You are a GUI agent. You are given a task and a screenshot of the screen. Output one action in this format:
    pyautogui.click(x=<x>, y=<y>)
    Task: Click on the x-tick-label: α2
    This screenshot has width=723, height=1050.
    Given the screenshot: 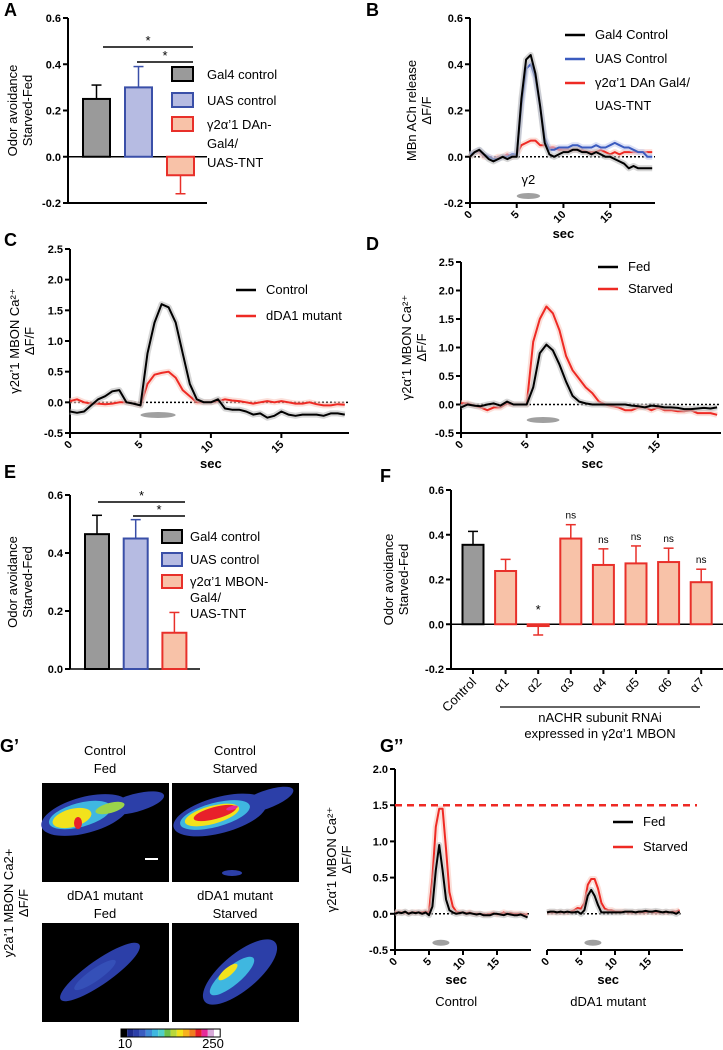 What is the action you would take?
    pyautogui.click(x=533, y=685)
    